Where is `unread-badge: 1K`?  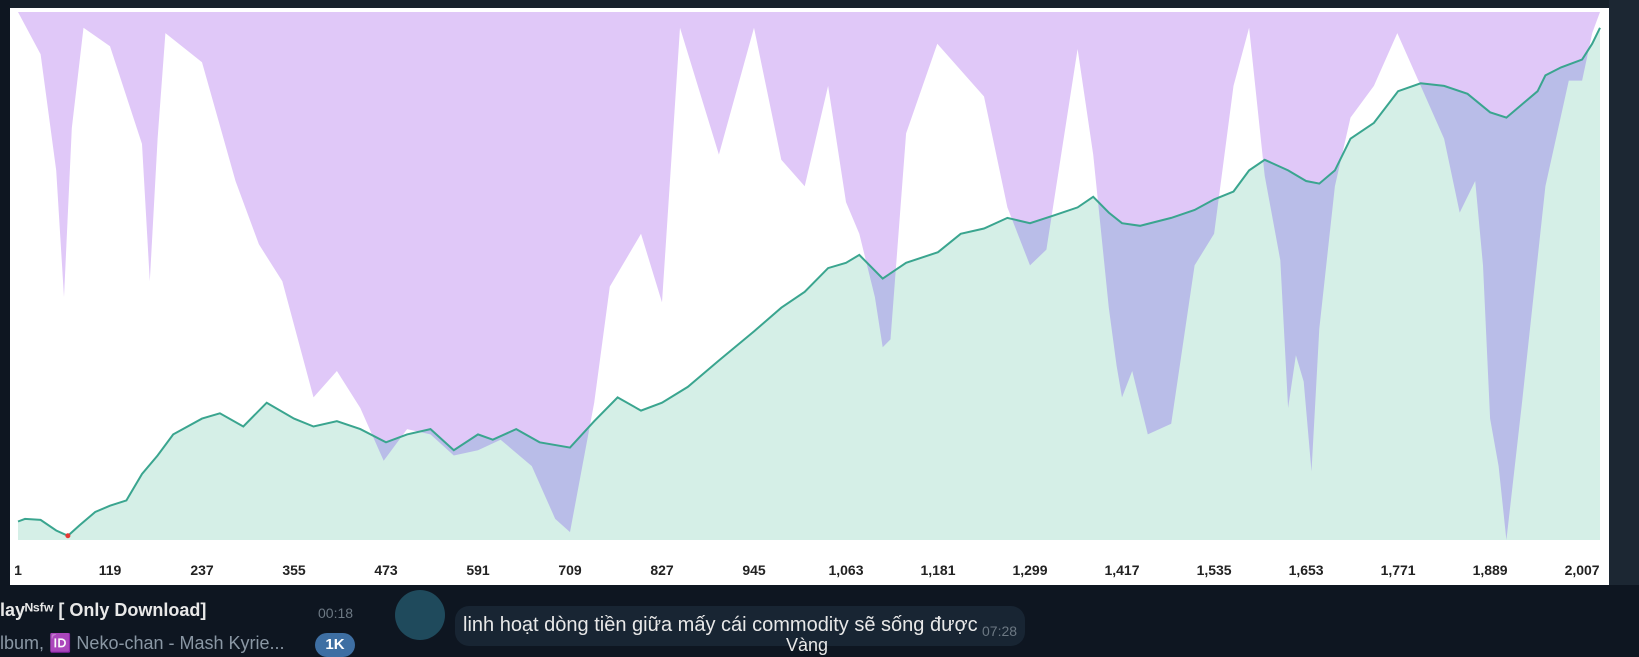
unread-badge: 1K is located at coordinates (335, 645).